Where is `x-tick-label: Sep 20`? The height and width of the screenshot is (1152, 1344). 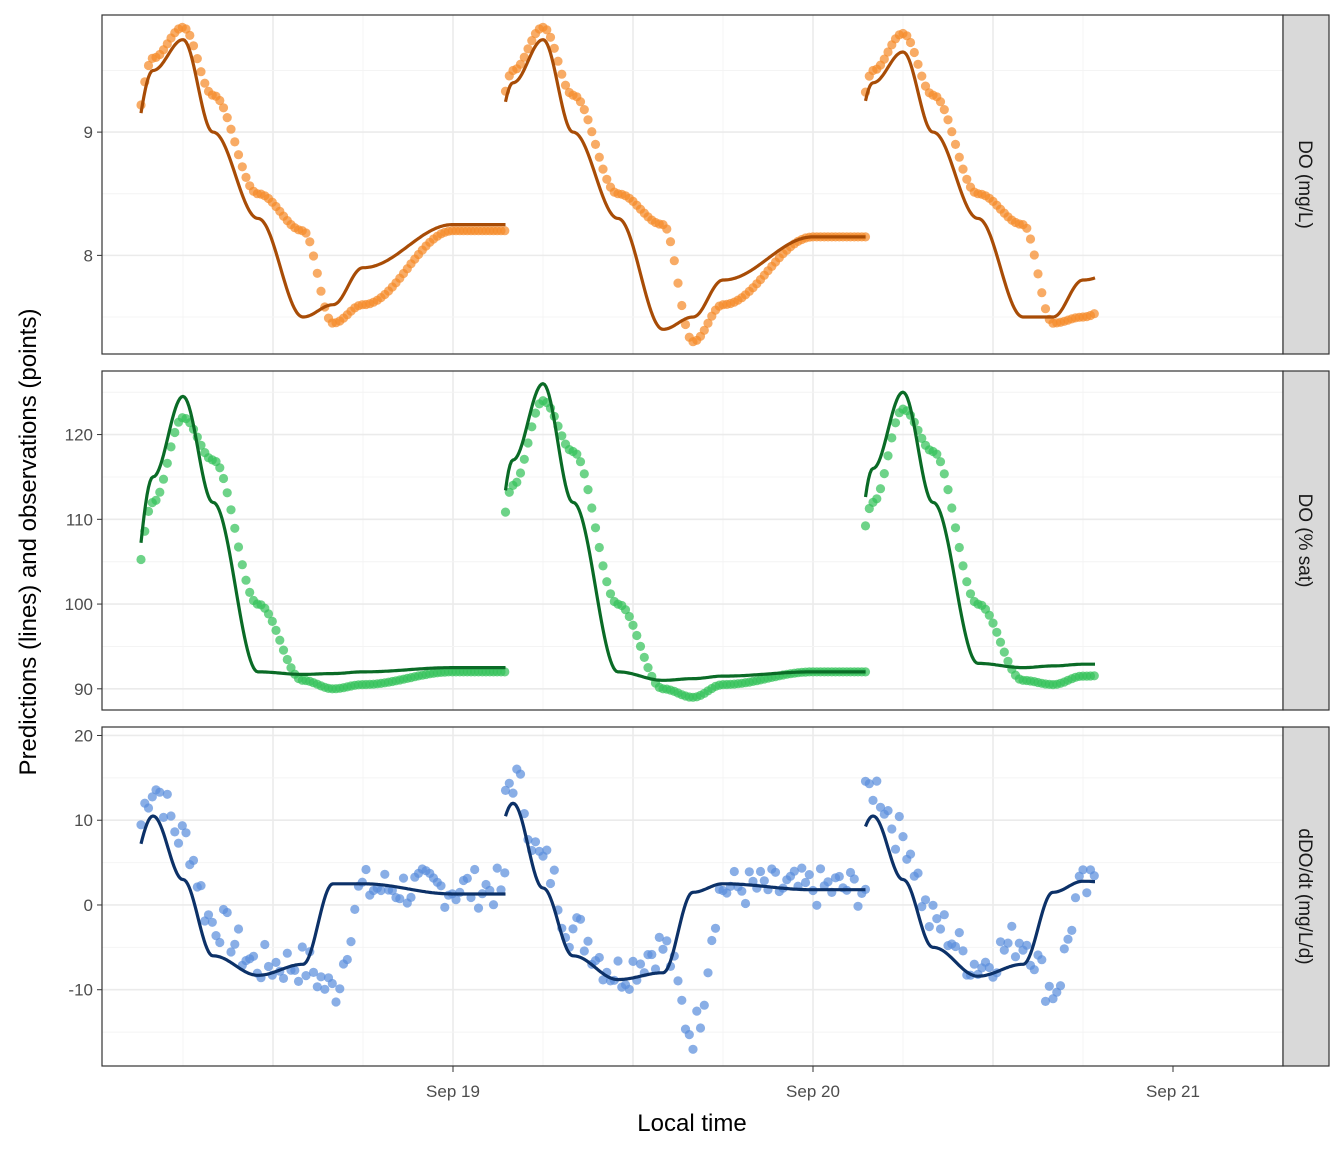
x-tick-label: Sep 20 is located at coordinates (813, 1091).